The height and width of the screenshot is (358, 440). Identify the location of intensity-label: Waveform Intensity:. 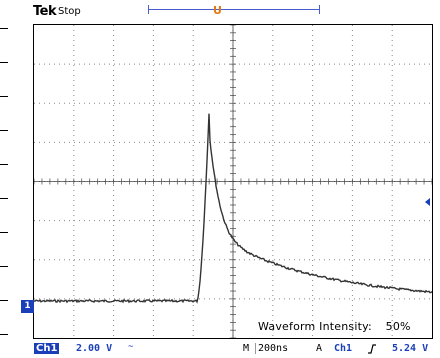
(315, 326).